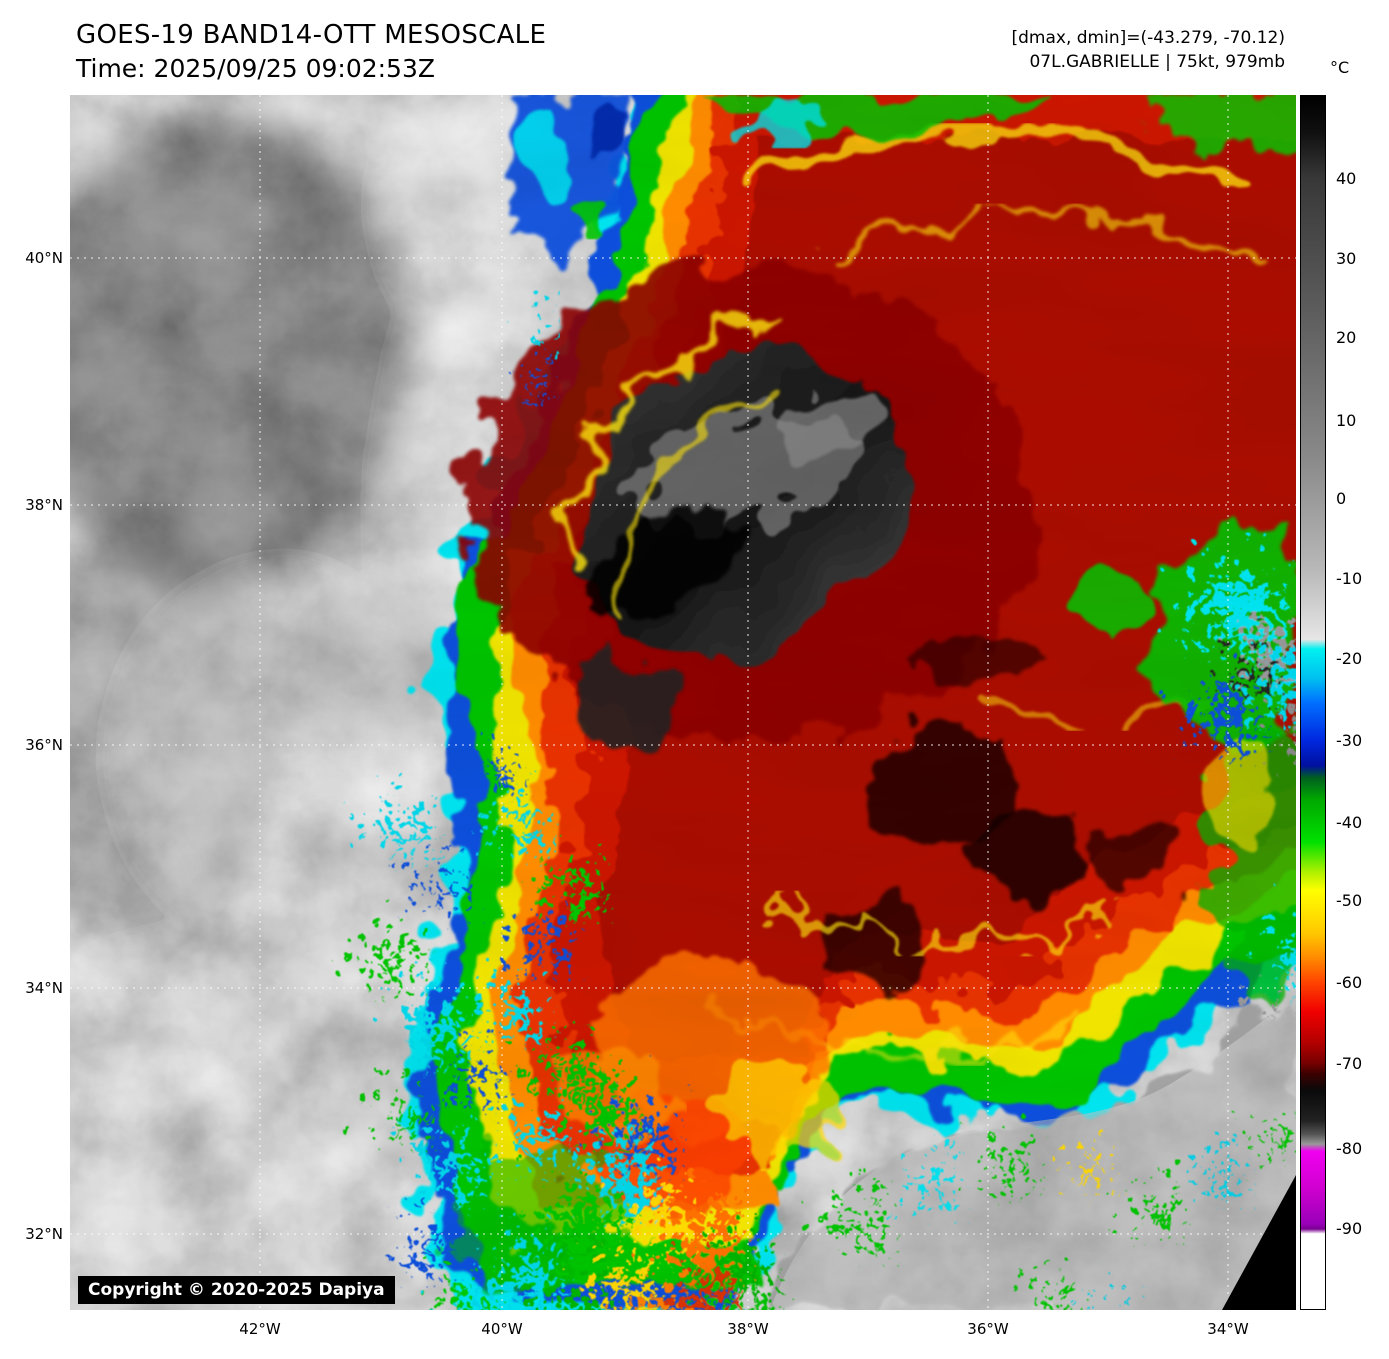 This screenshot has width=1389, height=1359. Describe the element at coordinates (748, 1329) in the screenshot. I see `lon-label-38w: 38°W` at that location.